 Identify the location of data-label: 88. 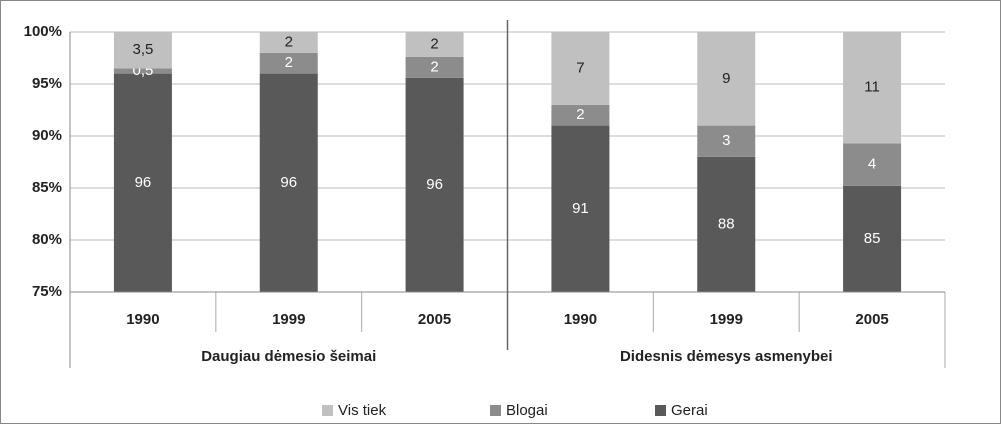
(726, 223).